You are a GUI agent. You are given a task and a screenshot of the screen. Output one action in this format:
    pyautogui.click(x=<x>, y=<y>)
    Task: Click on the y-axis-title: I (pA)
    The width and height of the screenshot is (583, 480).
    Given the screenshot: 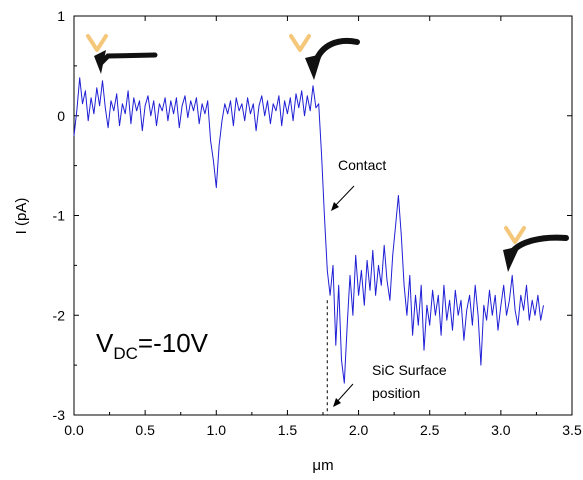 What is the action you would take?
    pyautogui.click(x=21, y=216)
    